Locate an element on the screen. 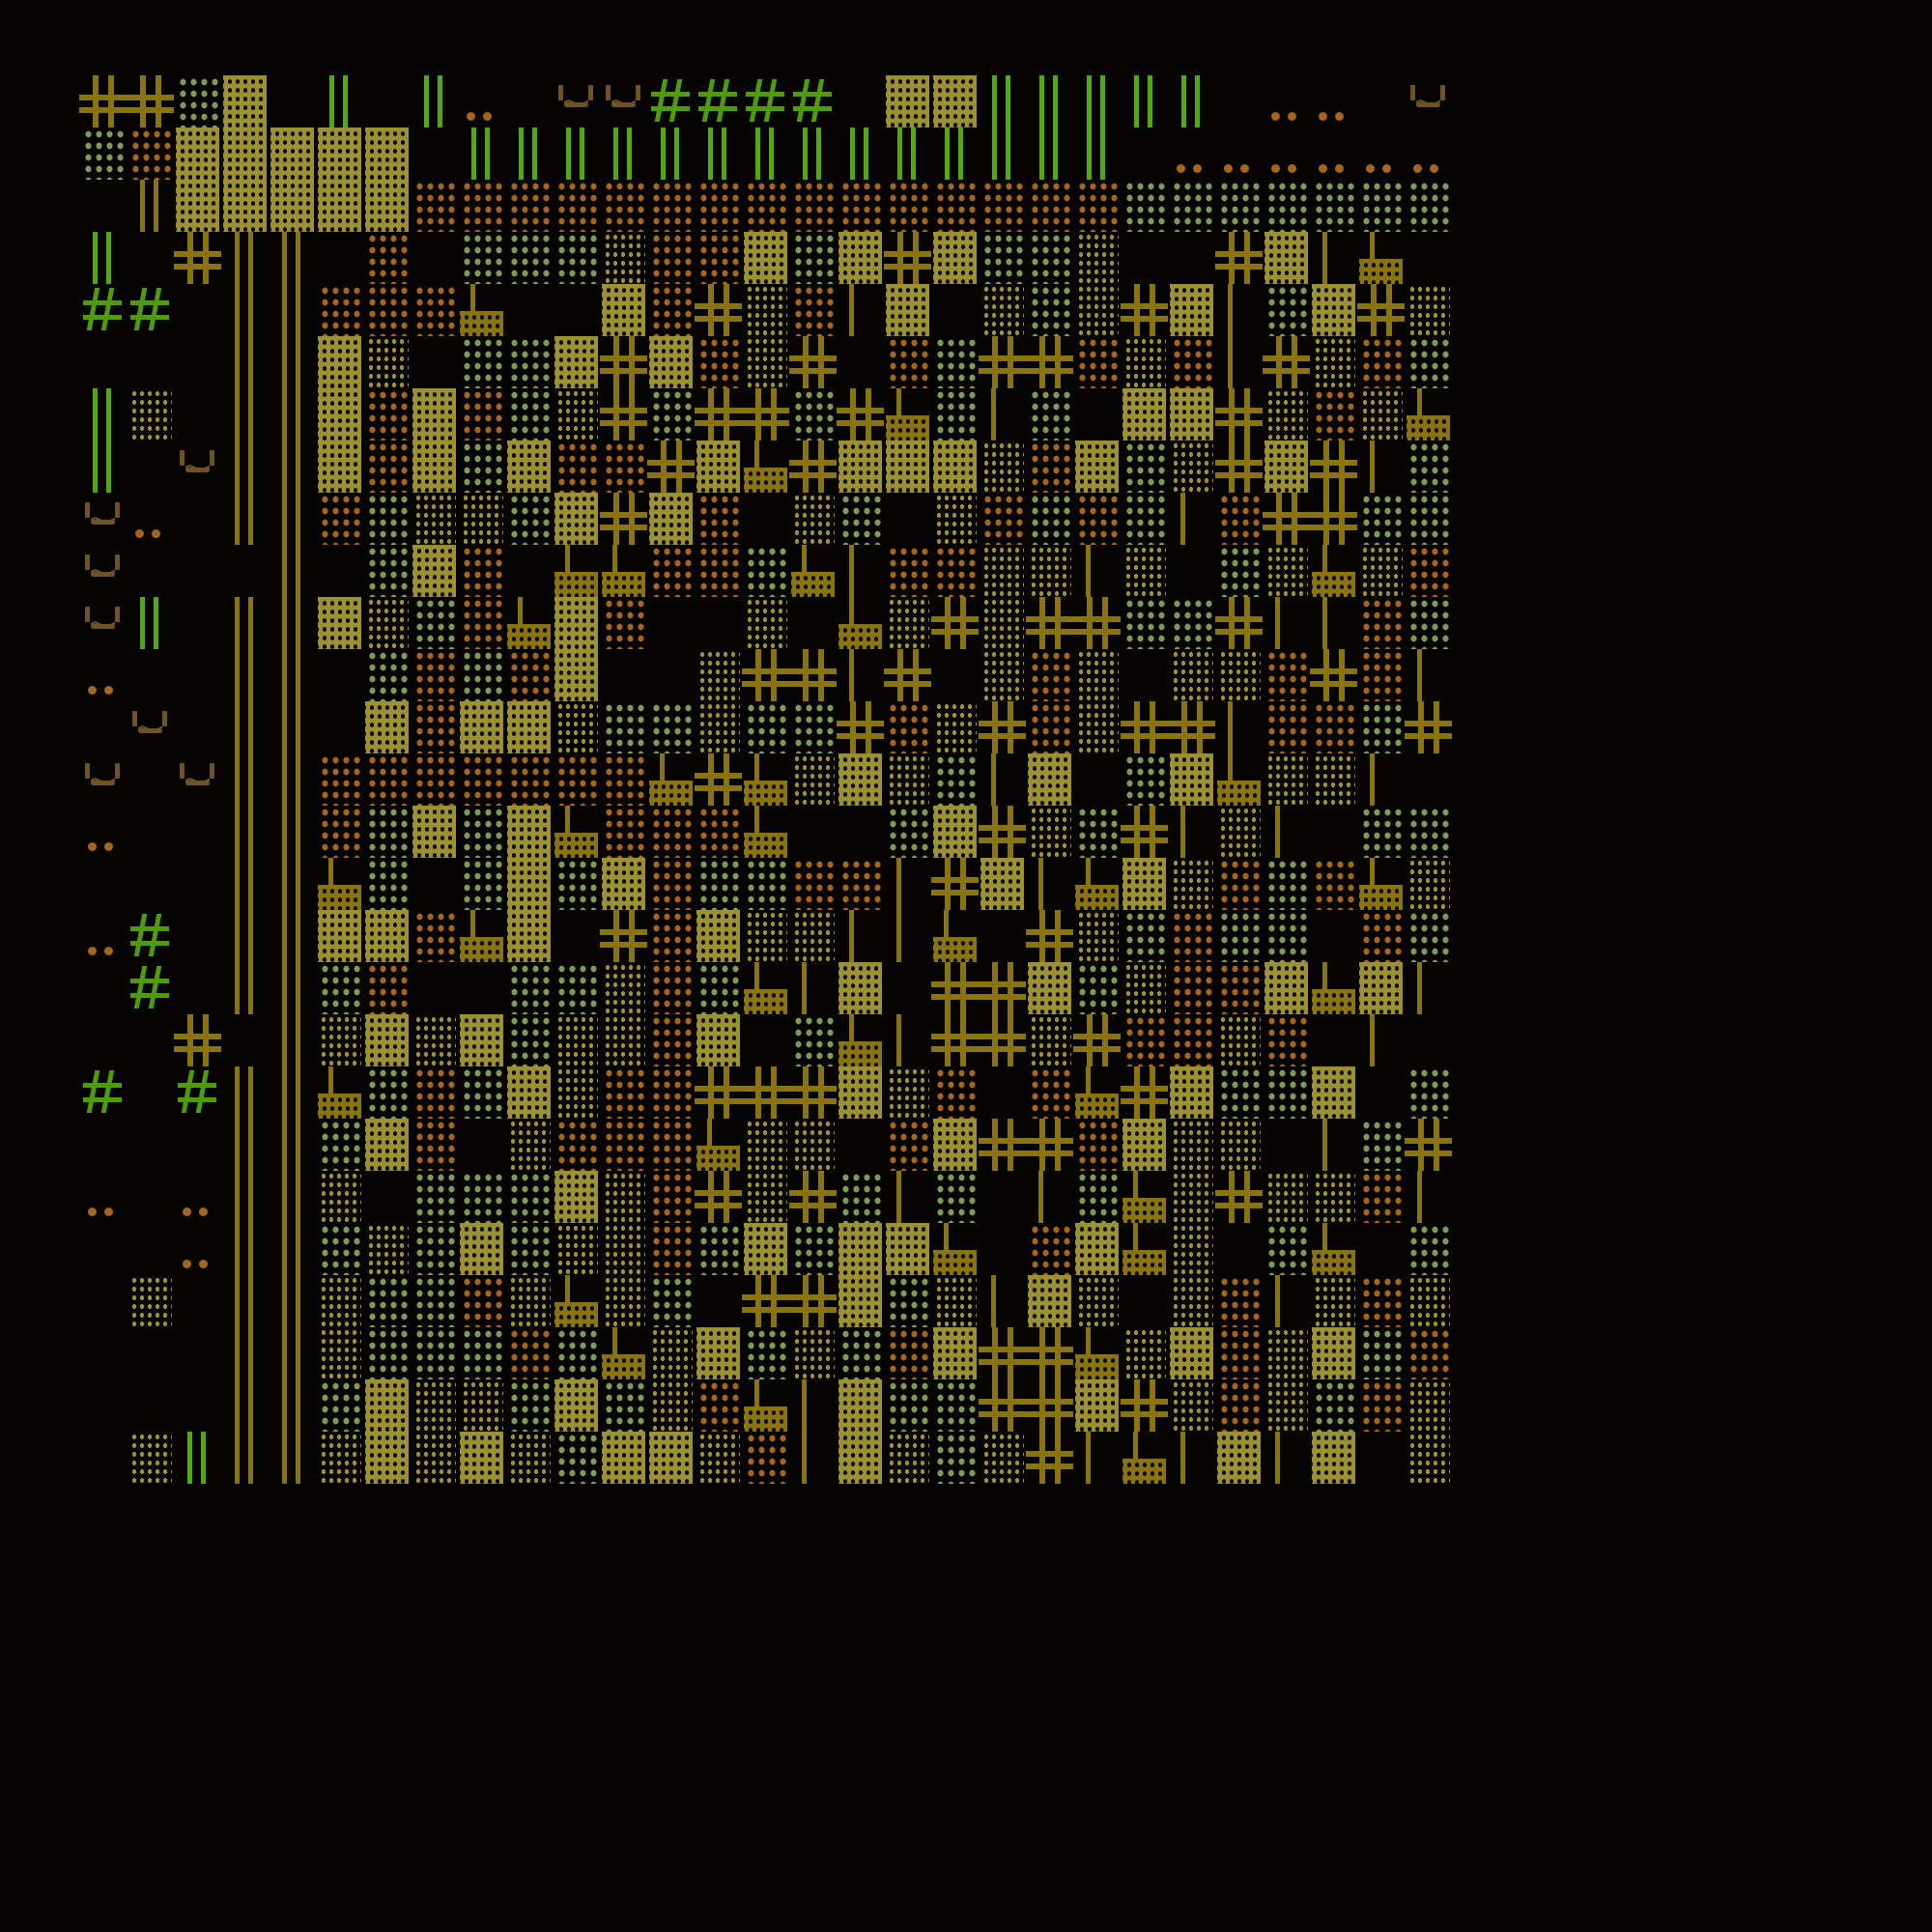 The height and width of the screenshot is (1932, 1932). glyph-cell-hash-green is located at coordinates (671, 101).